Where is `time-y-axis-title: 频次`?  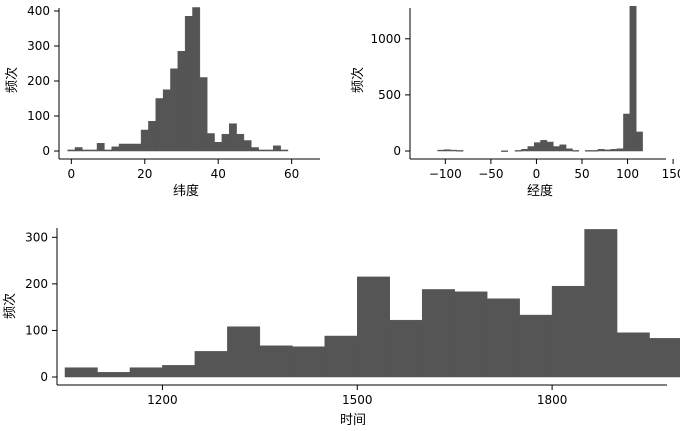 time-y-axis-title: 频次 is located at coordinates (10, 306).